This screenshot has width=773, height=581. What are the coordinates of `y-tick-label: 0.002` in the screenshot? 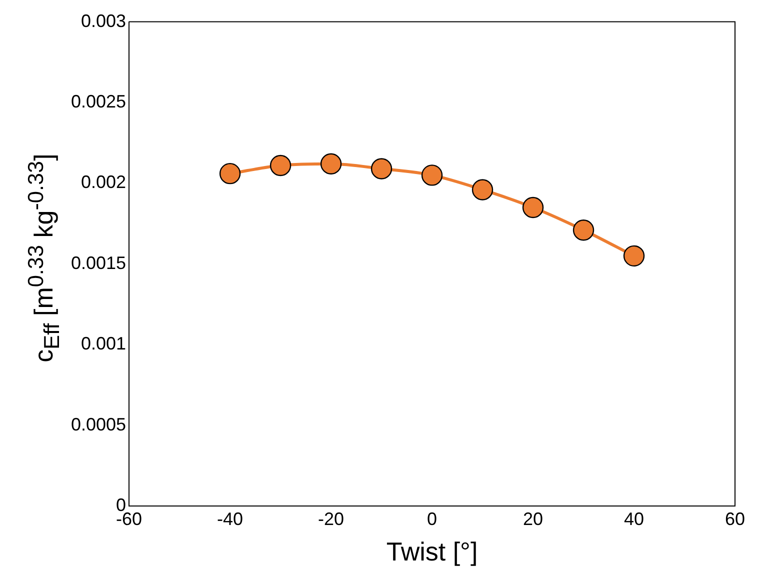 It's located at (103, 182).